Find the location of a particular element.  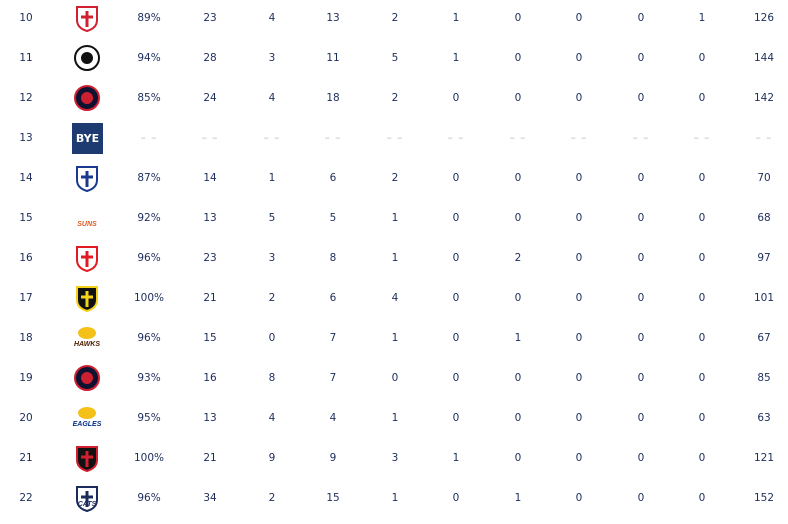

stat-cell: 68 is located at coordinates (764, 218).